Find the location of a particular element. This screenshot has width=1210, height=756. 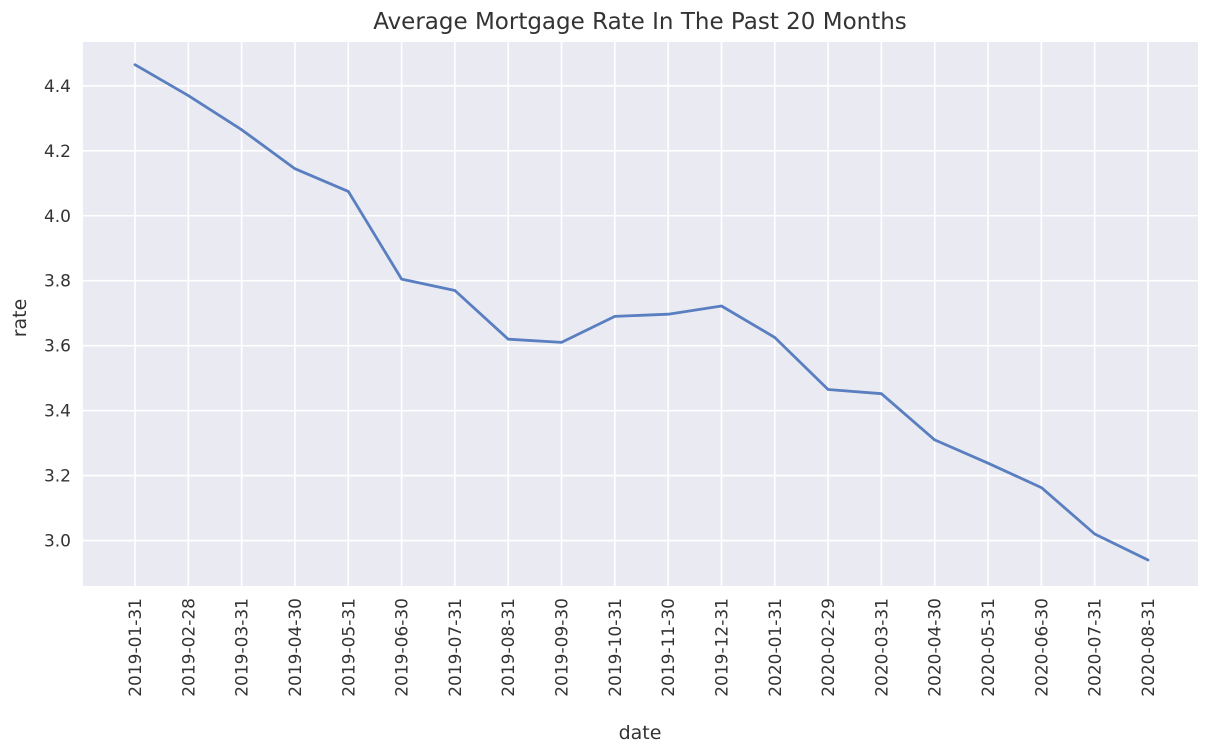

x-tick-label: 2019-09-30 is located at coordinates (563, 647).